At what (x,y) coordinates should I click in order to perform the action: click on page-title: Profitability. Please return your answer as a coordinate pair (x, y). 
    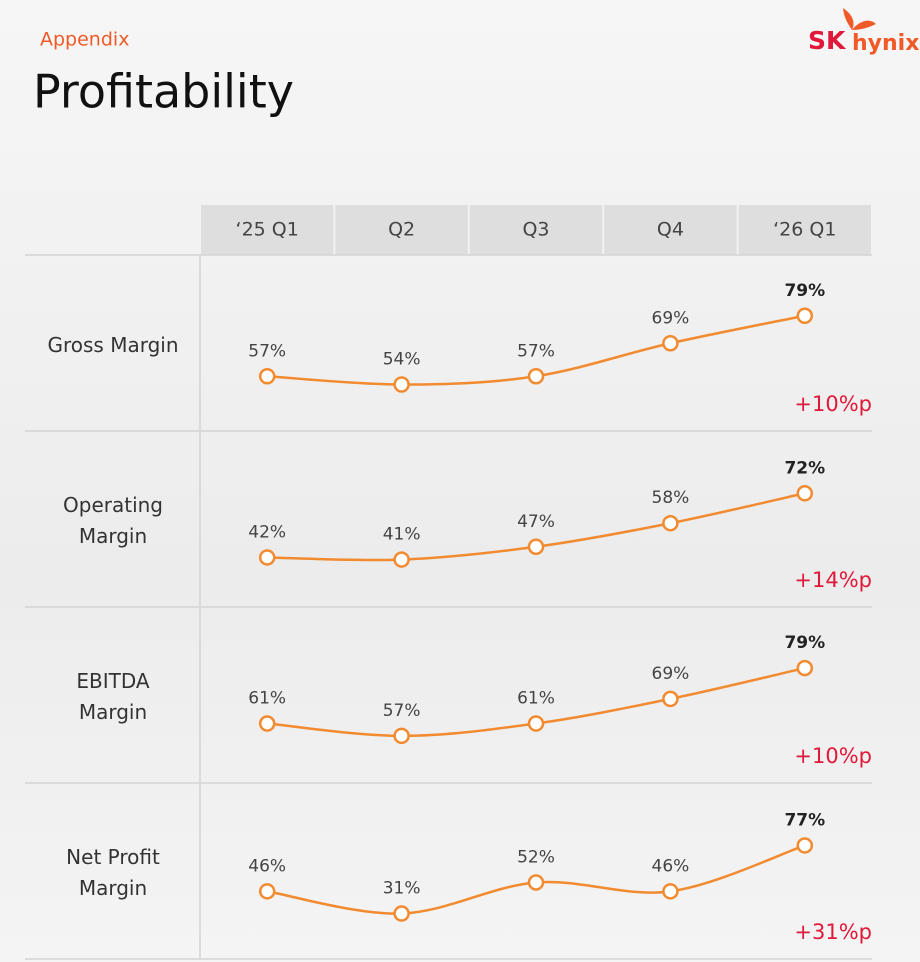
    Looking at the image, I should click on (163, 92).